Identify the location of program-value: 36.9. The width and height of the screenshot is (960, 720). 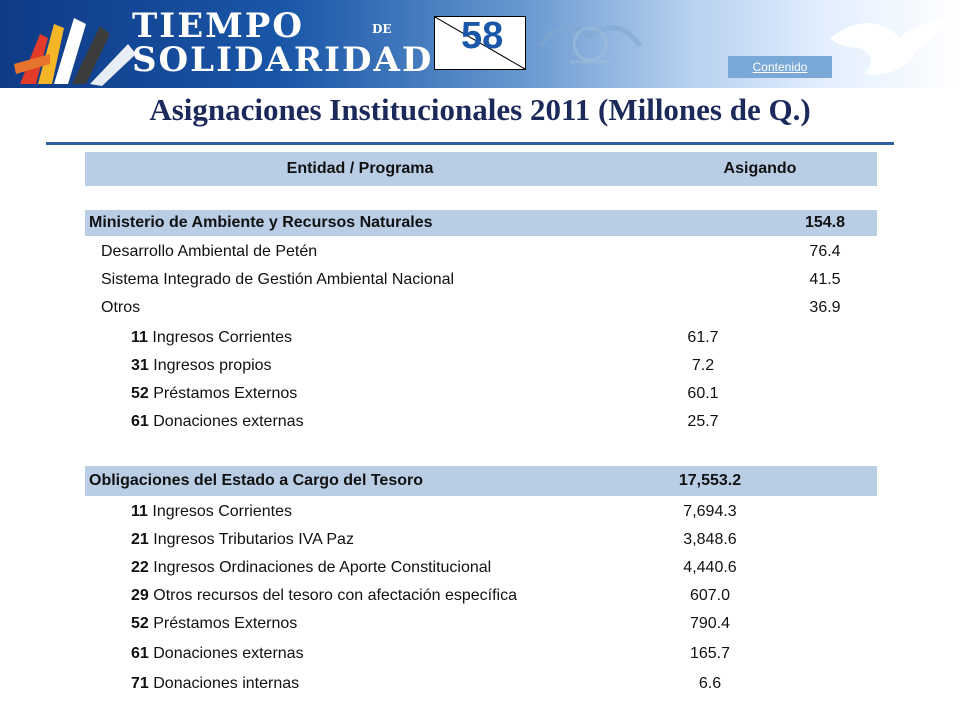
(825, 307).